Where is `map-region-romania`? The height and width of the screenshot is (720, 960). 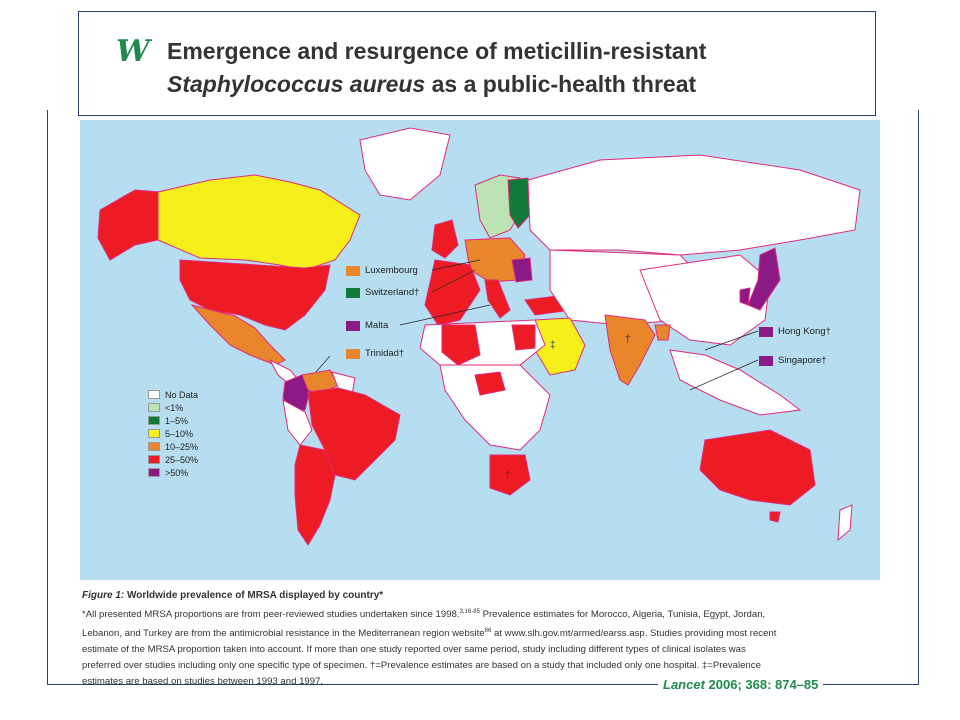
map-region-romania is located at coordinates (522, 270).